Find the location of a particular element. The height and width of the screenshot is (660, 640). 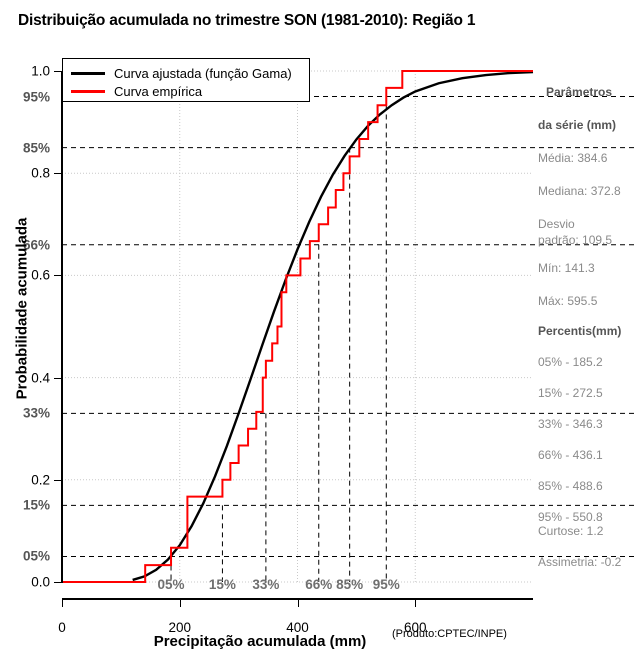

y-axis-line is located at coordinates (62, 327).